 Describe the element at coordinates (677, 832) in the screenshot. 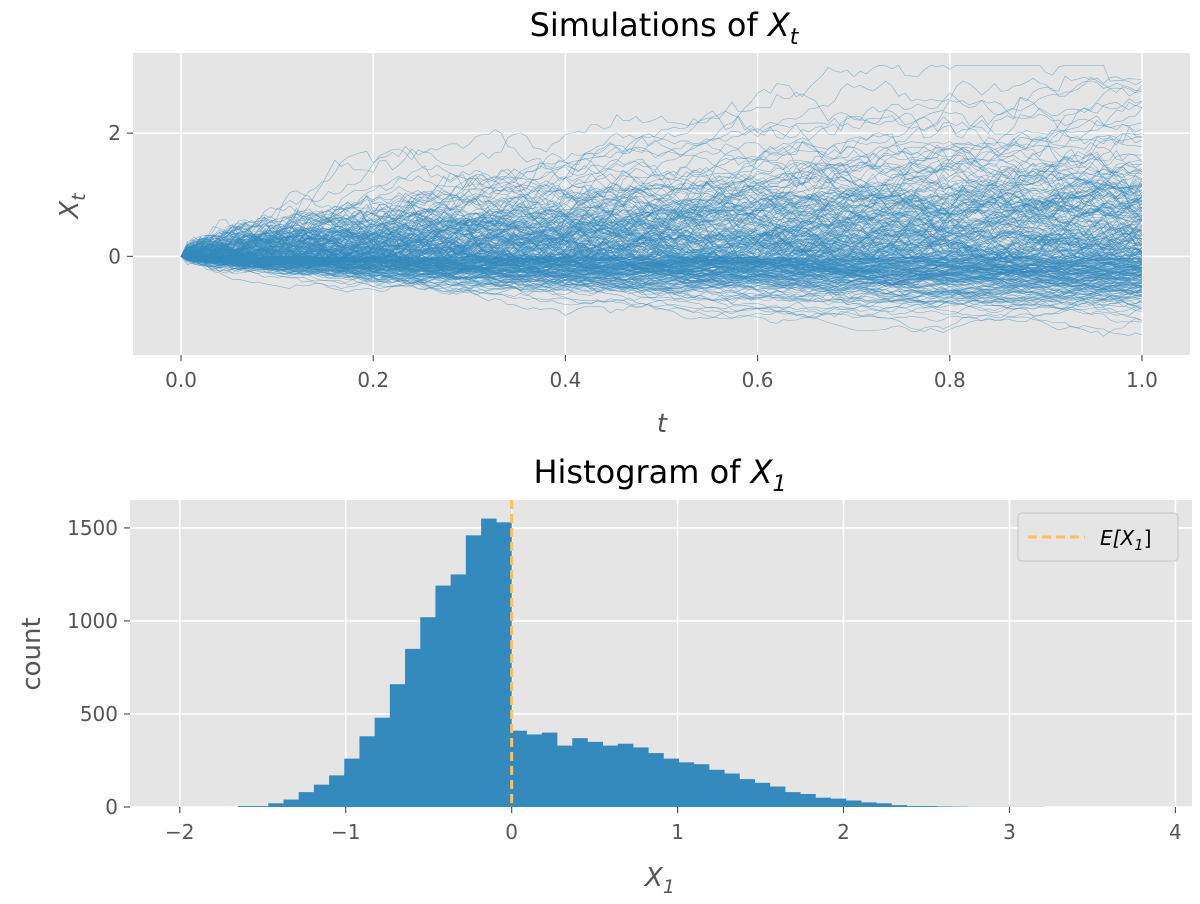

I see `chart2-xtick-label: 1` at that location.